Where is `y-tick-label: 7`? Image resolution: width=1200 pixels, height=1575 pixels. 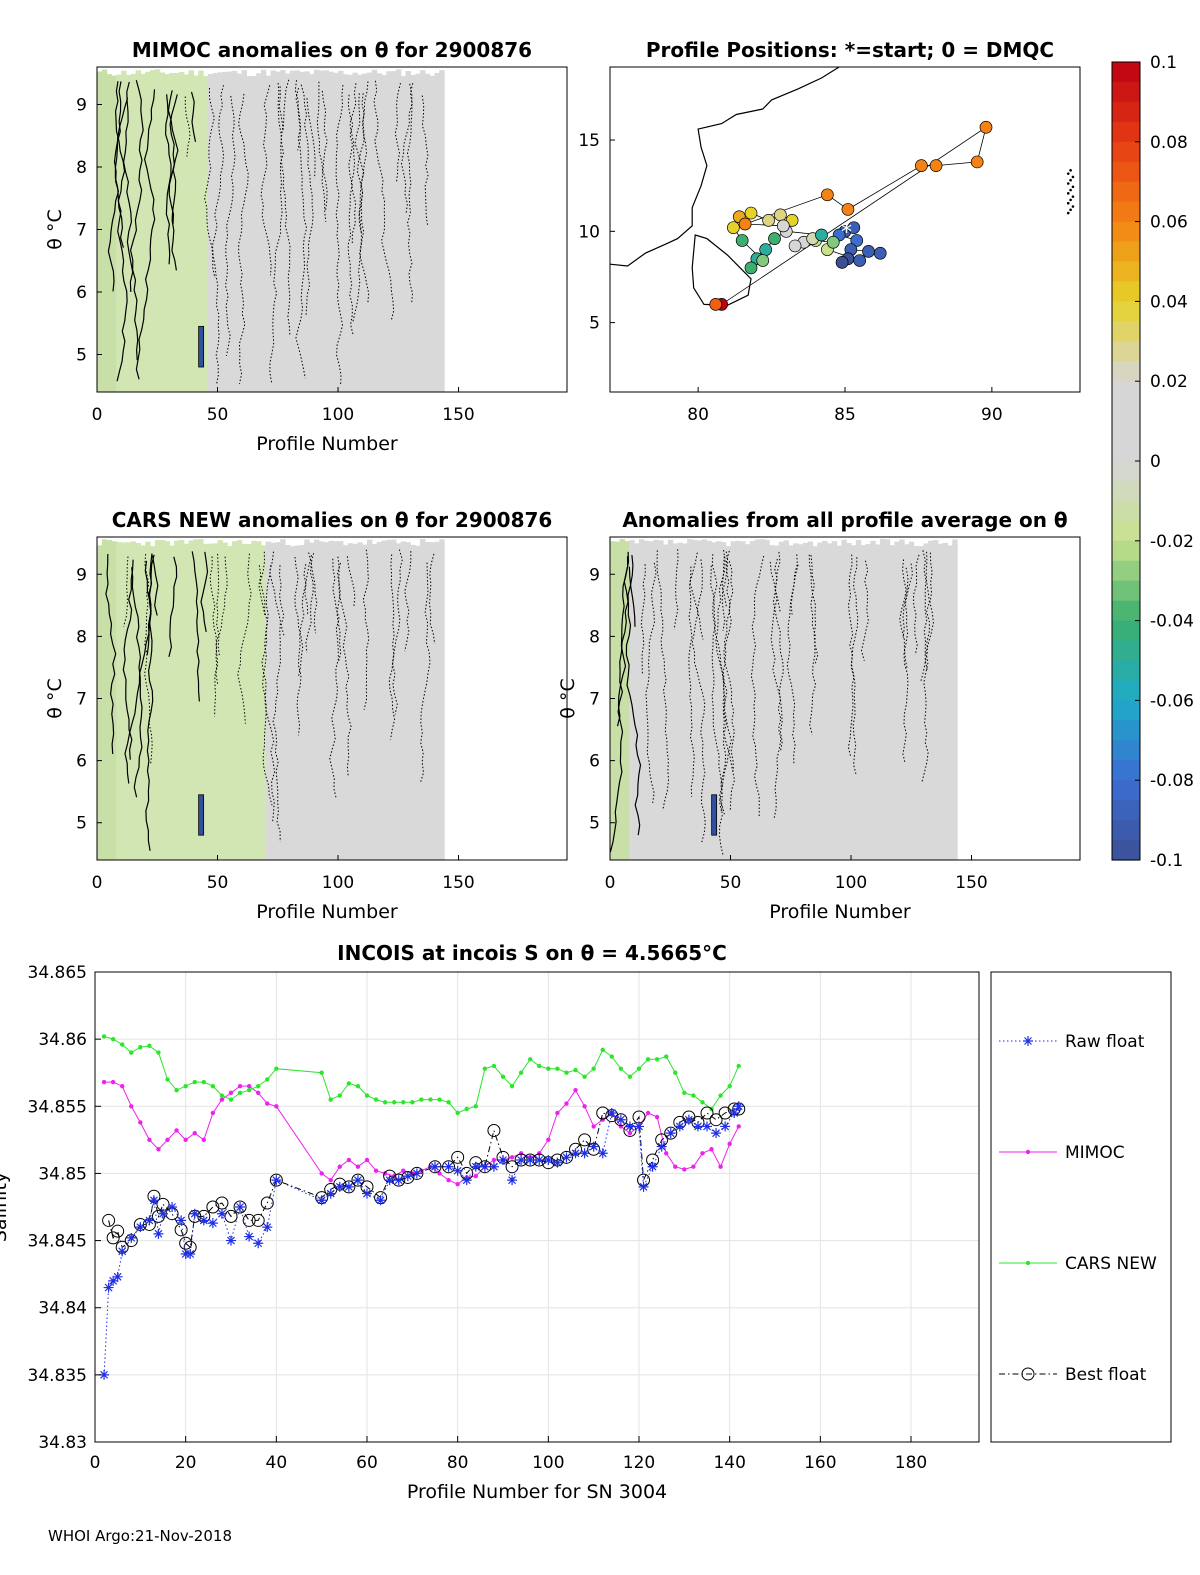
y-tick-label: 7 is located at coordinates (81, 700).